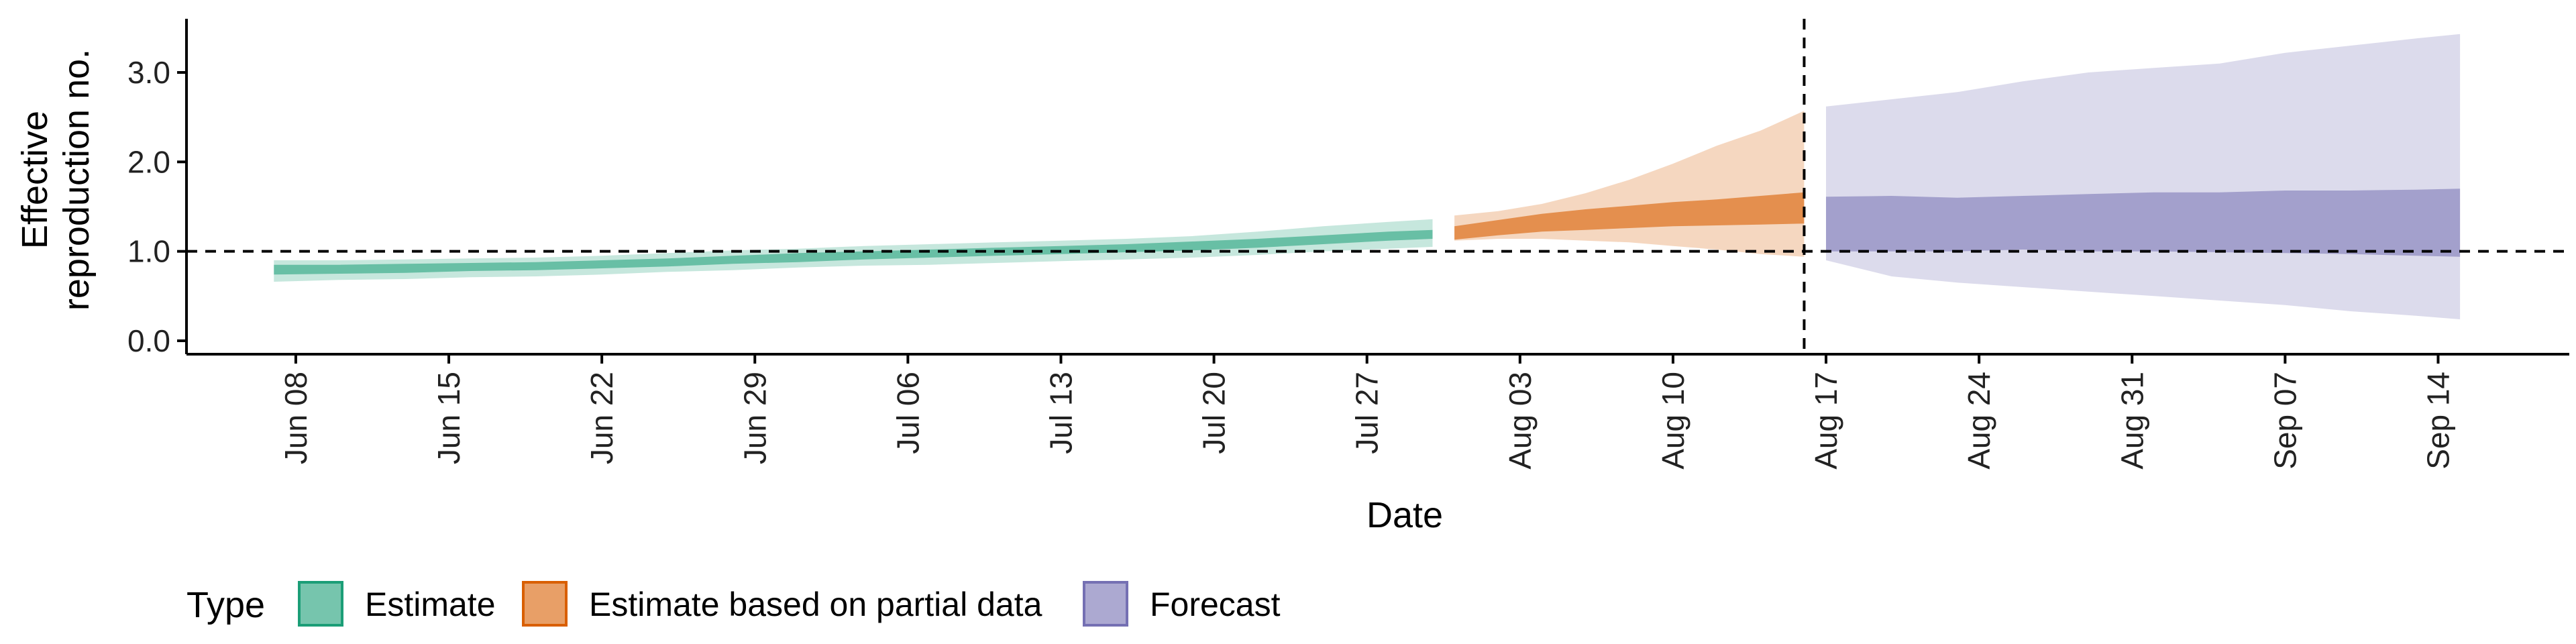  I want to click on legend-key-estimate, so click(320, 604).